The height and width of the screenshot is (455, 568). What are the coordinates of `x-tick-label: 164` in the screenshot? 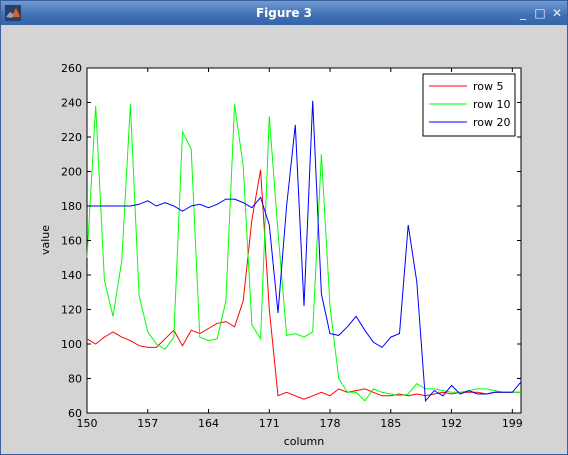 It's located at (208, 423).